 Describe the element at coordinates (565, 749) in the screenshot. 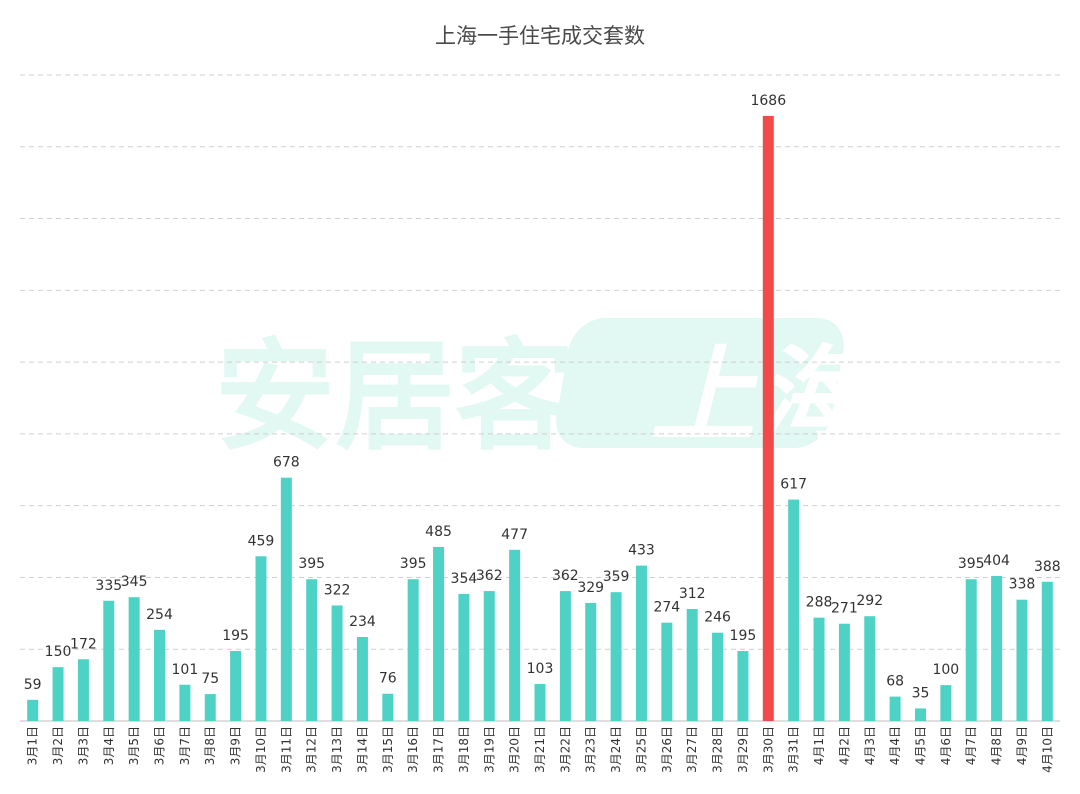

I see `x-tick-label: 3月22日` at that location.